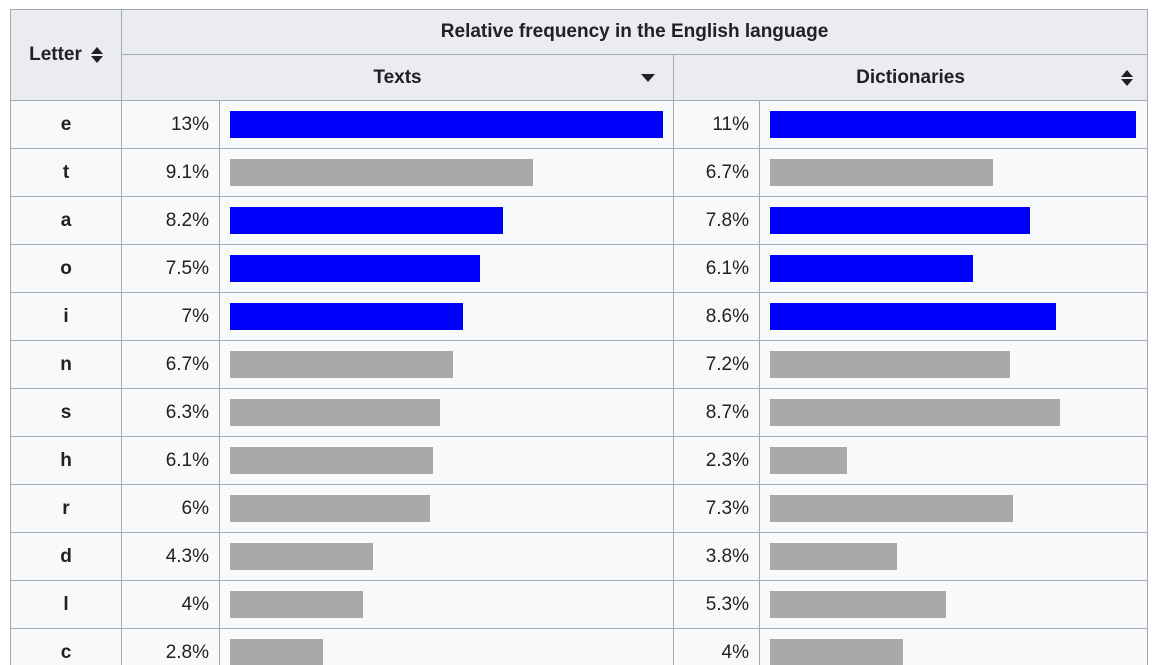 Image resolution: width=1152 pixels, height=665 pixels. Describe the element at coordinates (66, 646) in the screenshot. I see `letter-cell: c` at that location.